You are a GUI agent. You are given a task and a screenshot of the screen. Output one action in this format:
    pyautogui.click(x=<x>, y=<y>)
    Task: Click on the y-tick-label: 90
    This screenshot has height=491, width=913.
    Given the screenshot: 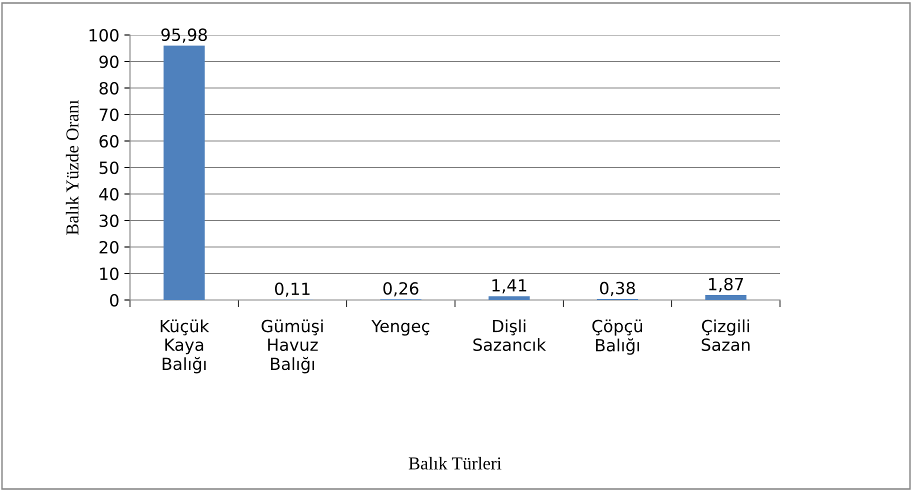 What is the action you would take?
    pyautogui.click(x=108, y=61)
    